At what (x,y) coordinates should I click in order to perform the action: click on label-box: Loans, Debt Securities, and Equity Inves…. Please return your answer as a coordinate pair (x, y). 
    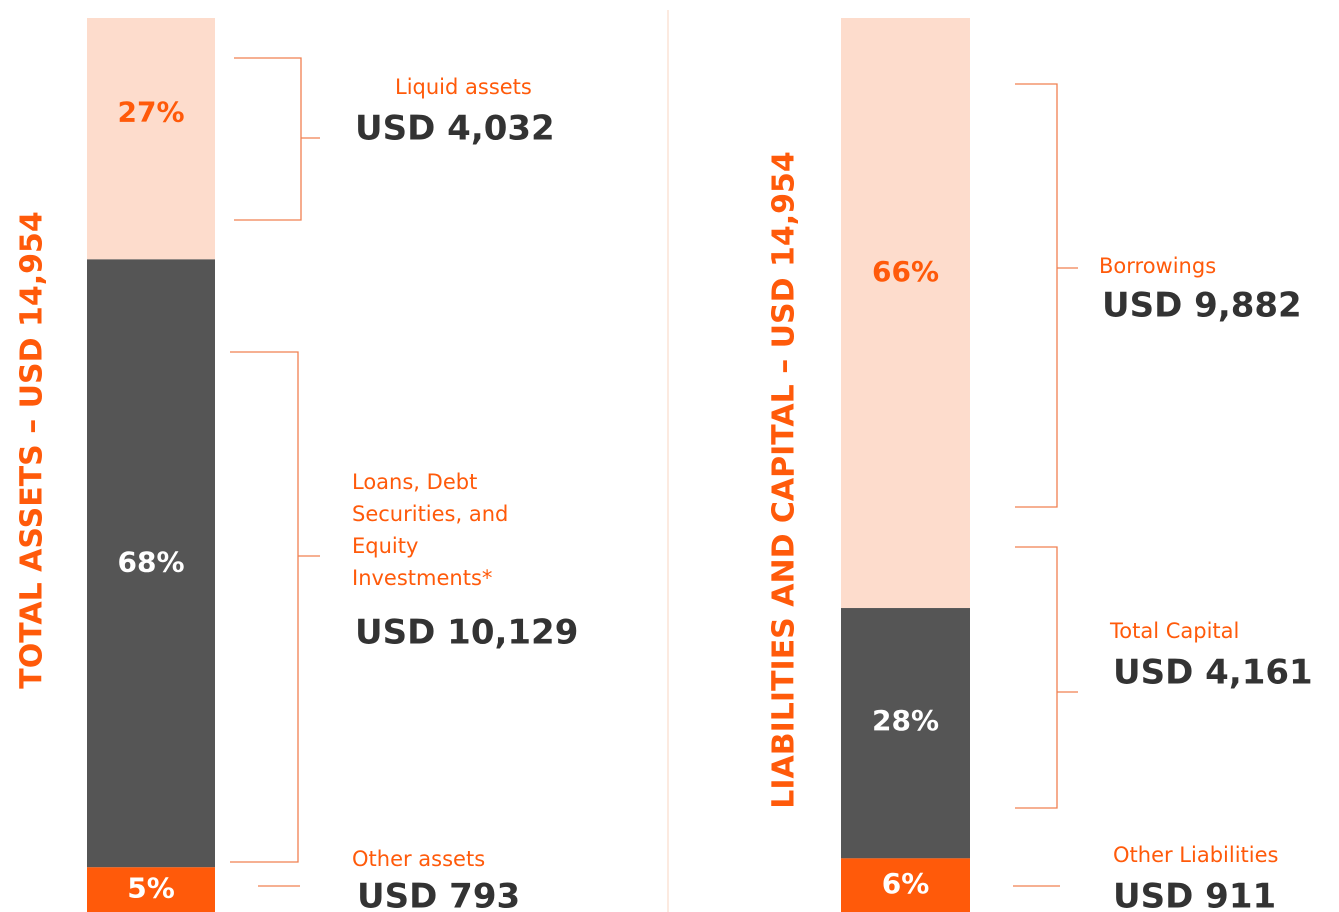
    Looking at the image, I should click on (430, 530).